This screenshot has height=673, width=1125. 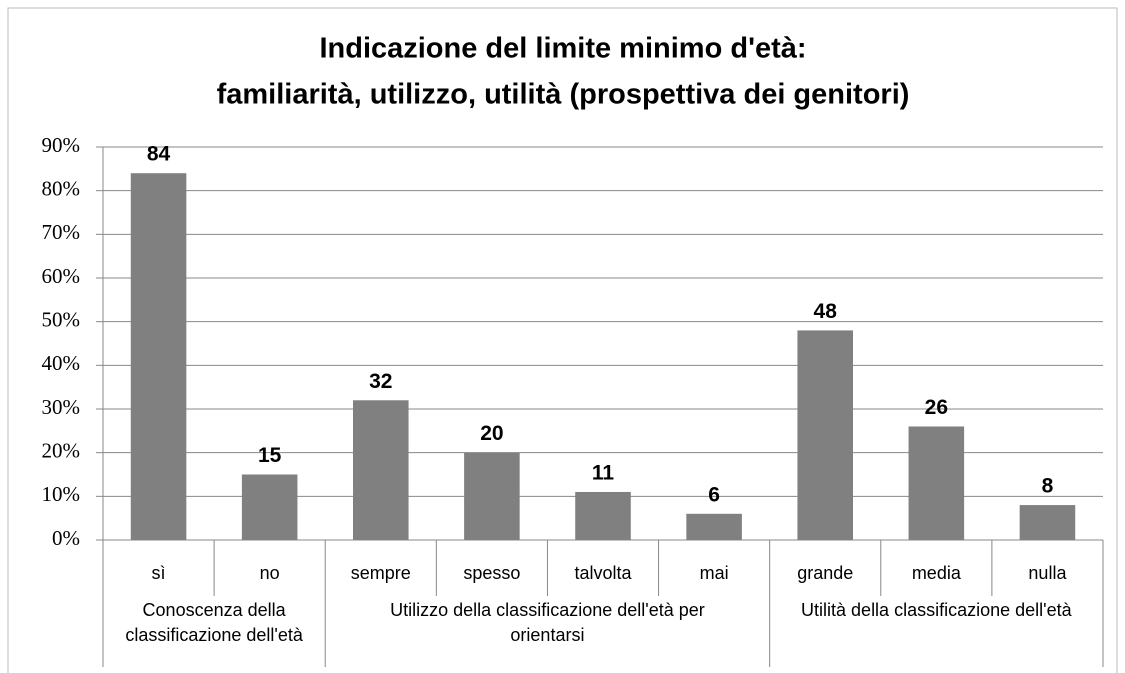 I want to click on x-tick-label: mai, so click(x=714, y=573).